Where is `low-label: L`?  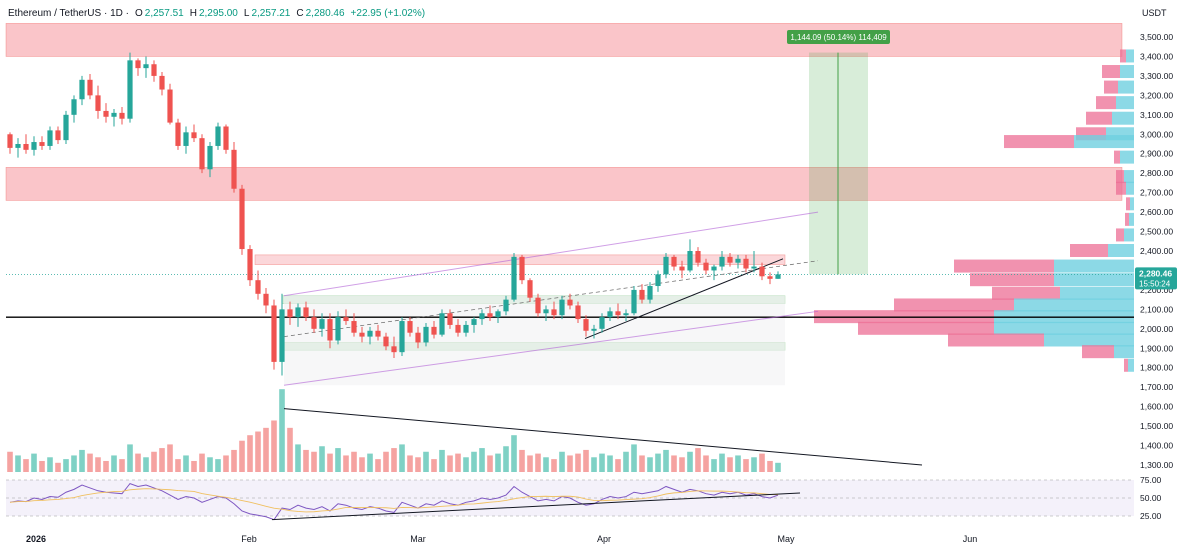 low-label: L is located at coordinates (246, 13).